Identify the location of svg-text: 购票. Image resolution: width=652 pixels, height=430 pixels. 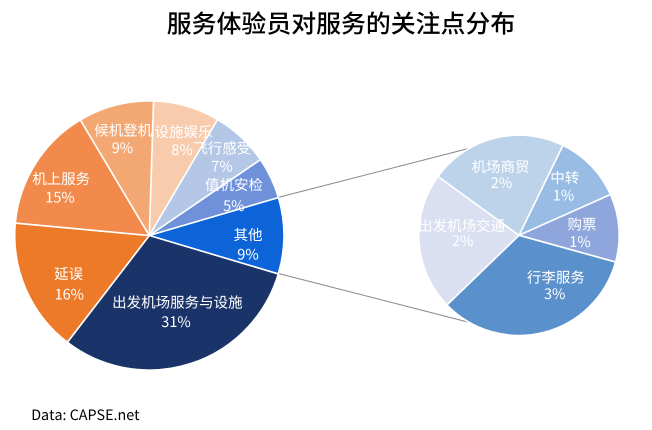
(582, 224).